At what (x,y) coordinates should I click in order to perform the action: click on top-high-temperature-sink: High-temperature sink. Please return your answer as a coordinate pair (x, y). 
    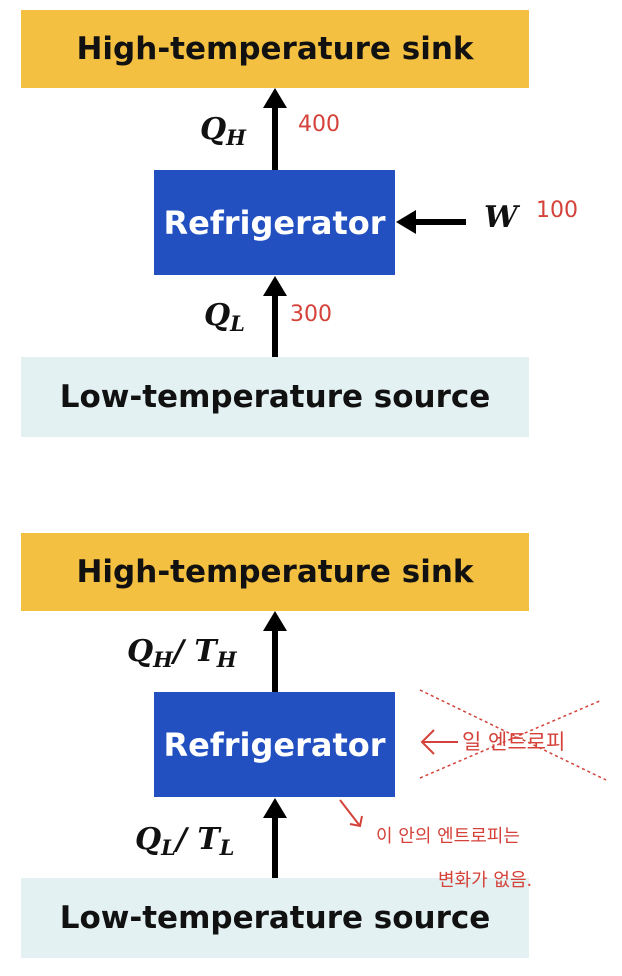
    Looking at the image, I should click on (275, 49).